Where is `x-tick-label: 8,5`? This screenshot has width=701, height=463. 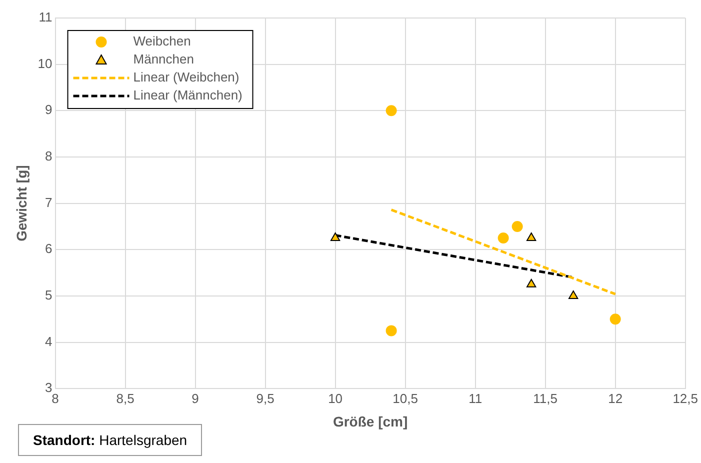 x-tick-label: 8,5 is located at coordinates (125, 398).